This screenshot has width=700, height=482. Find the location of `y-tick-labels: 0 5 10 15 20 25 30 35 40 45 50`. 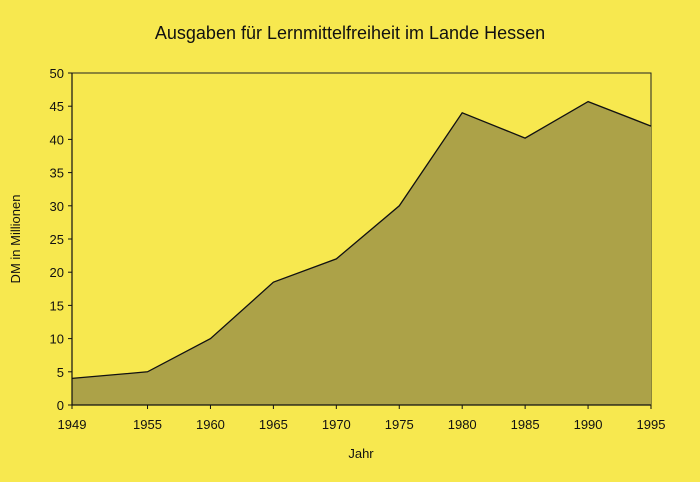

y-tick-labels: 0 5 10 15 20 25 30 35 40 45 50 is located at coordinates (61, 239).